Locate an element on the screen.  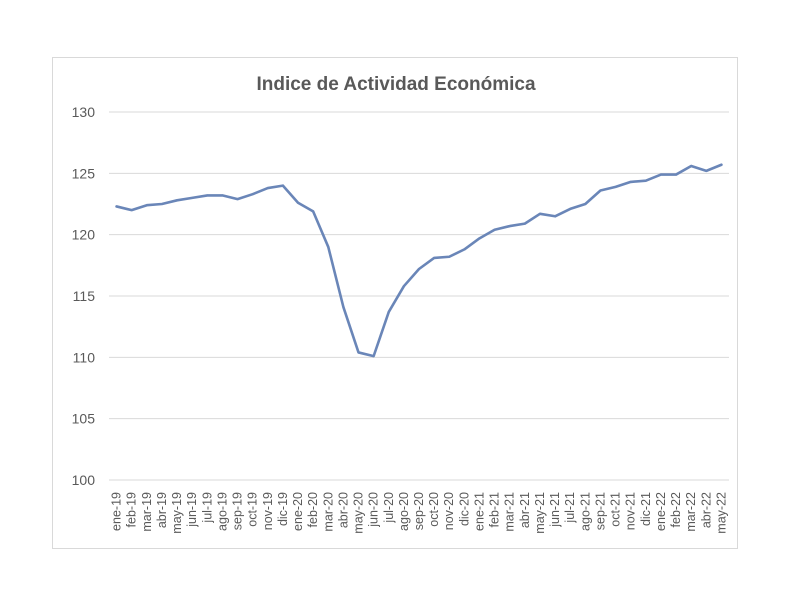
x-tick-label: nov-20 is located at coordinates (449, 511).